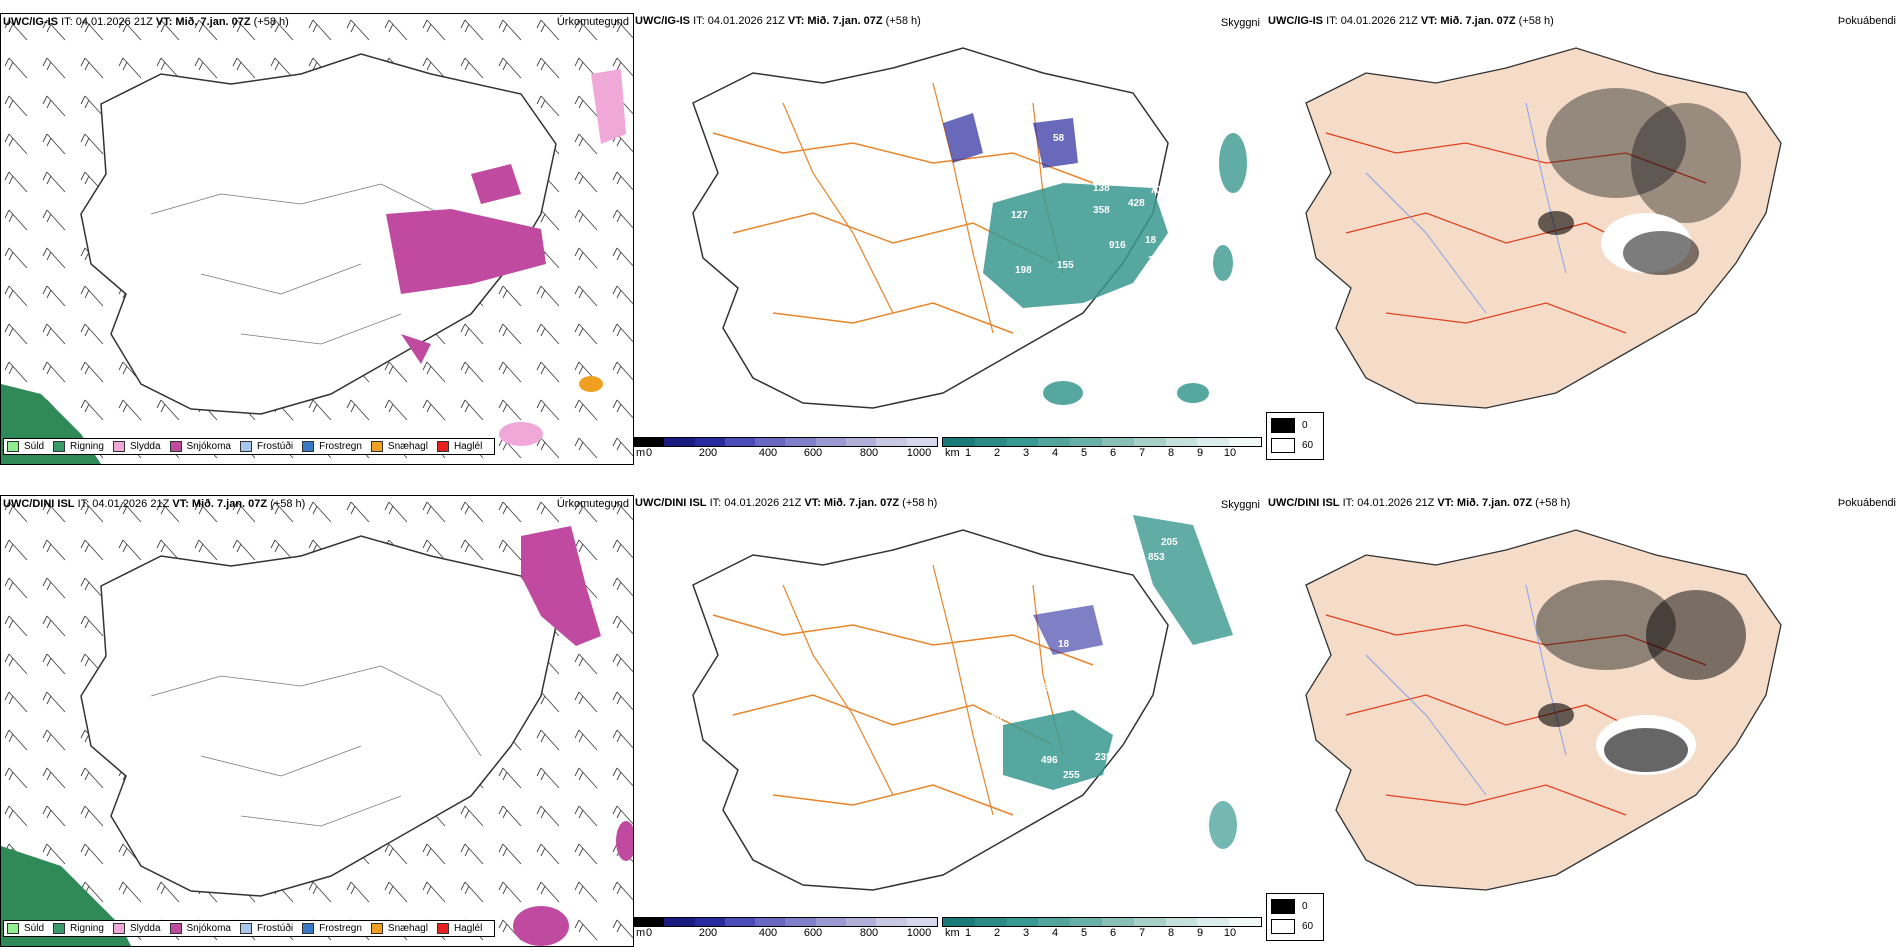 The image size is (1900, 950). I want to click on vis-scale-bottom: km 1 2 3 4 5 6 7 8 9 10, so click(1102, 928).